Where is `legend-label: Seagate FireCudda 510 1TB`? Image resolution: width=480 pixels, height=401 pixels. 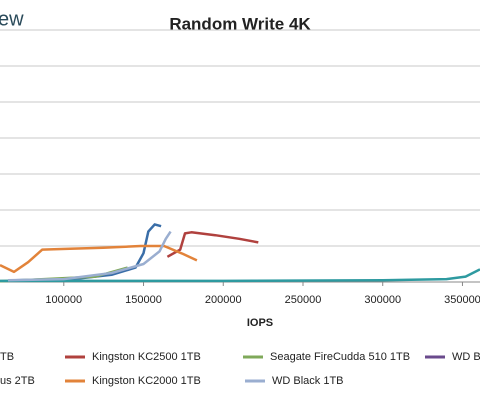 legend-label: Seagate FireCudda 510 1TB is located at coordinates (340, 357).